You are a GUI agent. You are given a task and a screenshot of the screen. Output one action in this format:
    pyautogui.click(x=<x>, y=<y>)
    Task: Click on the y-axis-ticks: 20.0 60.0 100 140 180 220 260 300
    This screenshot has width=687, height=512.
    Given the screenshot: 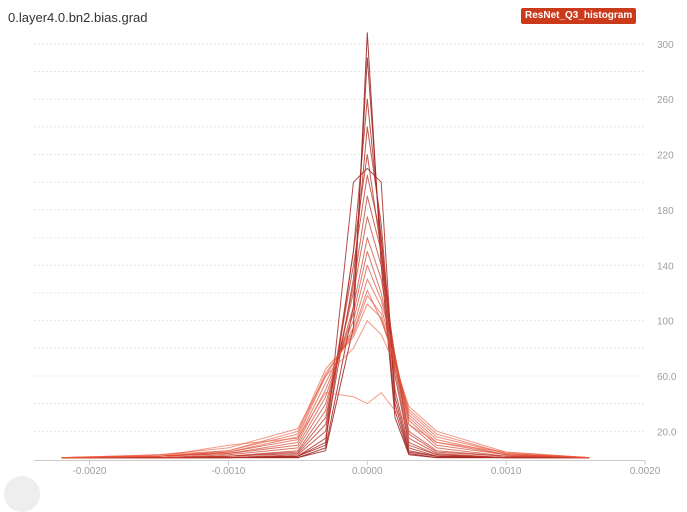 What is the action you would take?
    pyautogui.click(x=667, y=239)
    